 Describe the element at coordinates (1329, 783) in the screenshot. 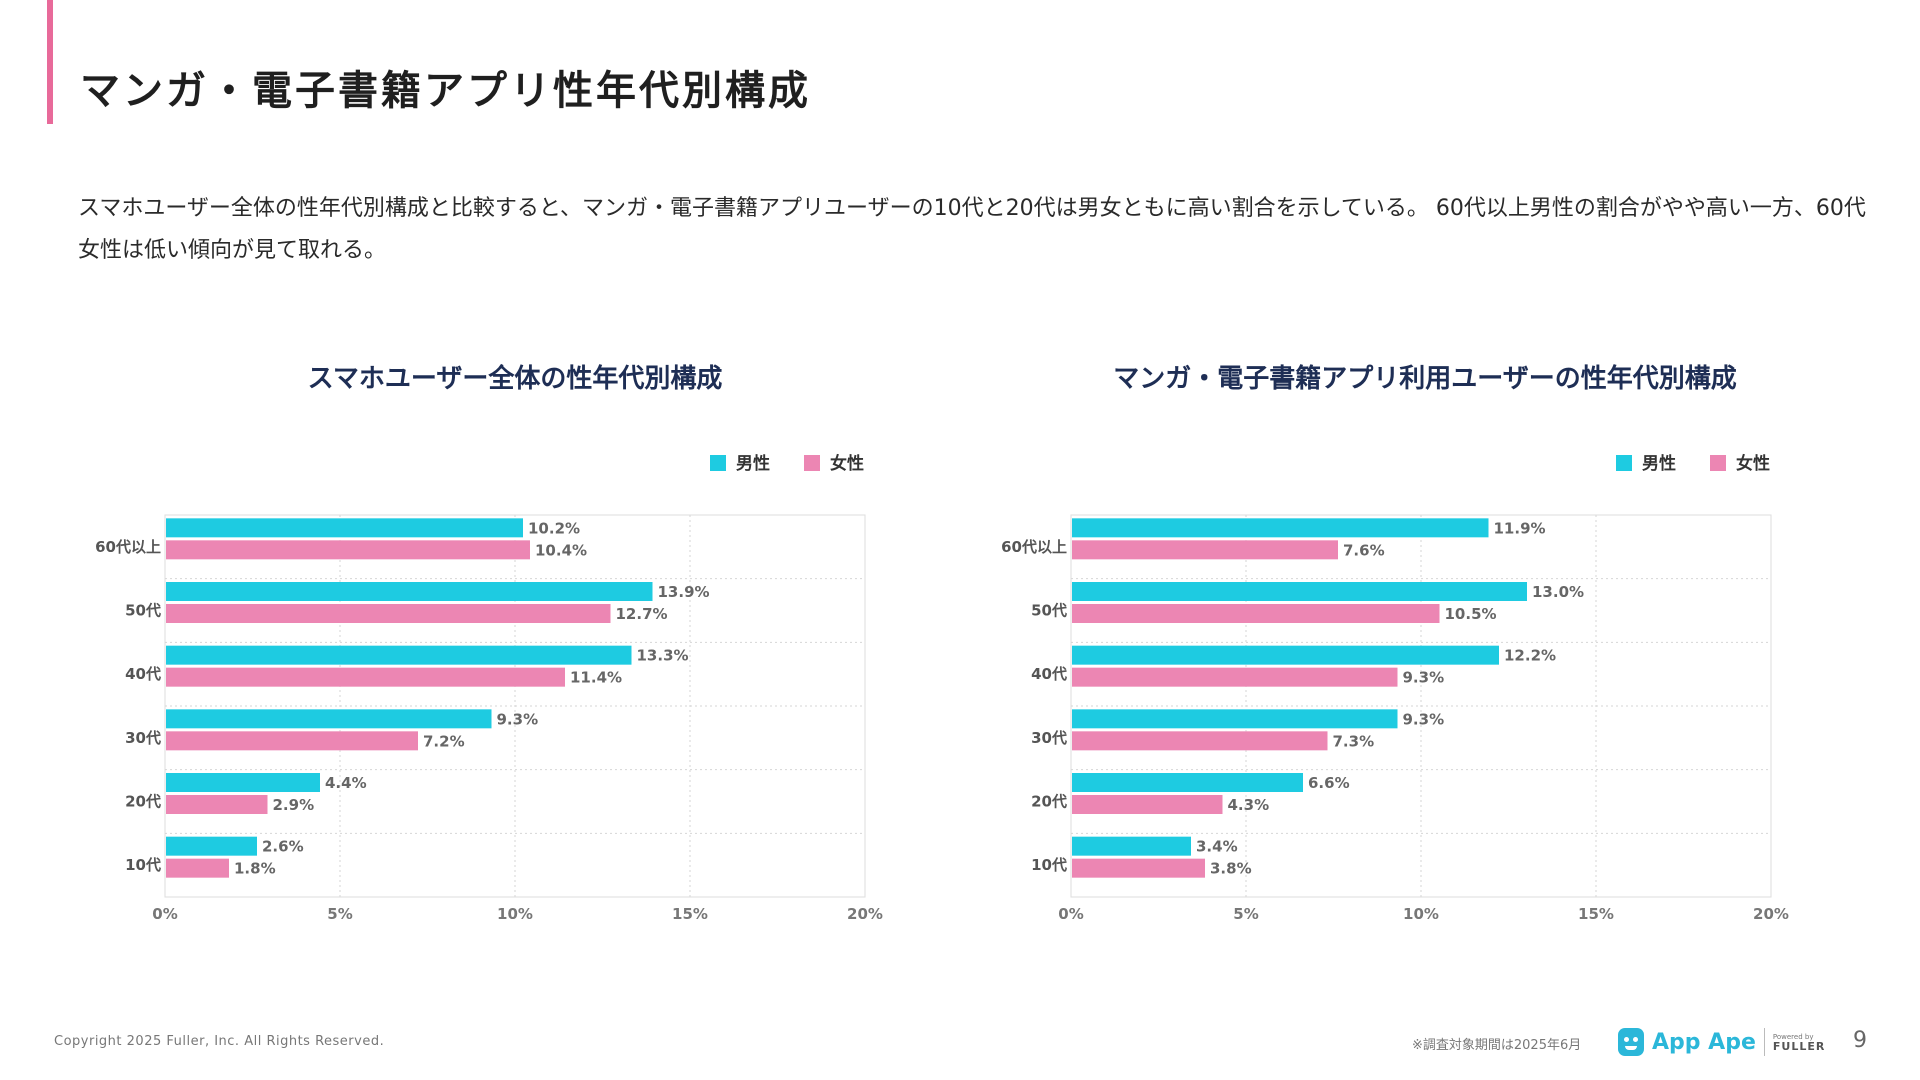

I see `bar-value-label: 6.6%` at that location.